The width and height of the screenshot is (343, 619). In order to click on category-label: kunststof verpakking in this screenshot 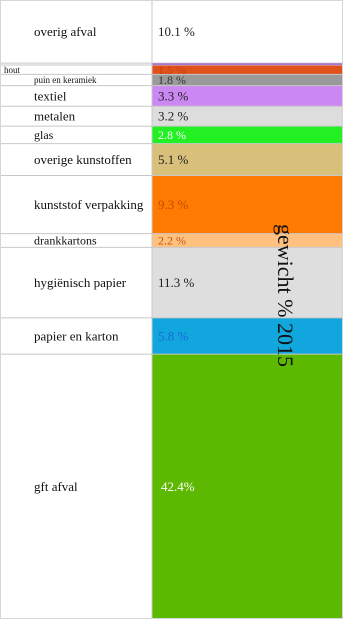, I will do `click(89, 204)`.